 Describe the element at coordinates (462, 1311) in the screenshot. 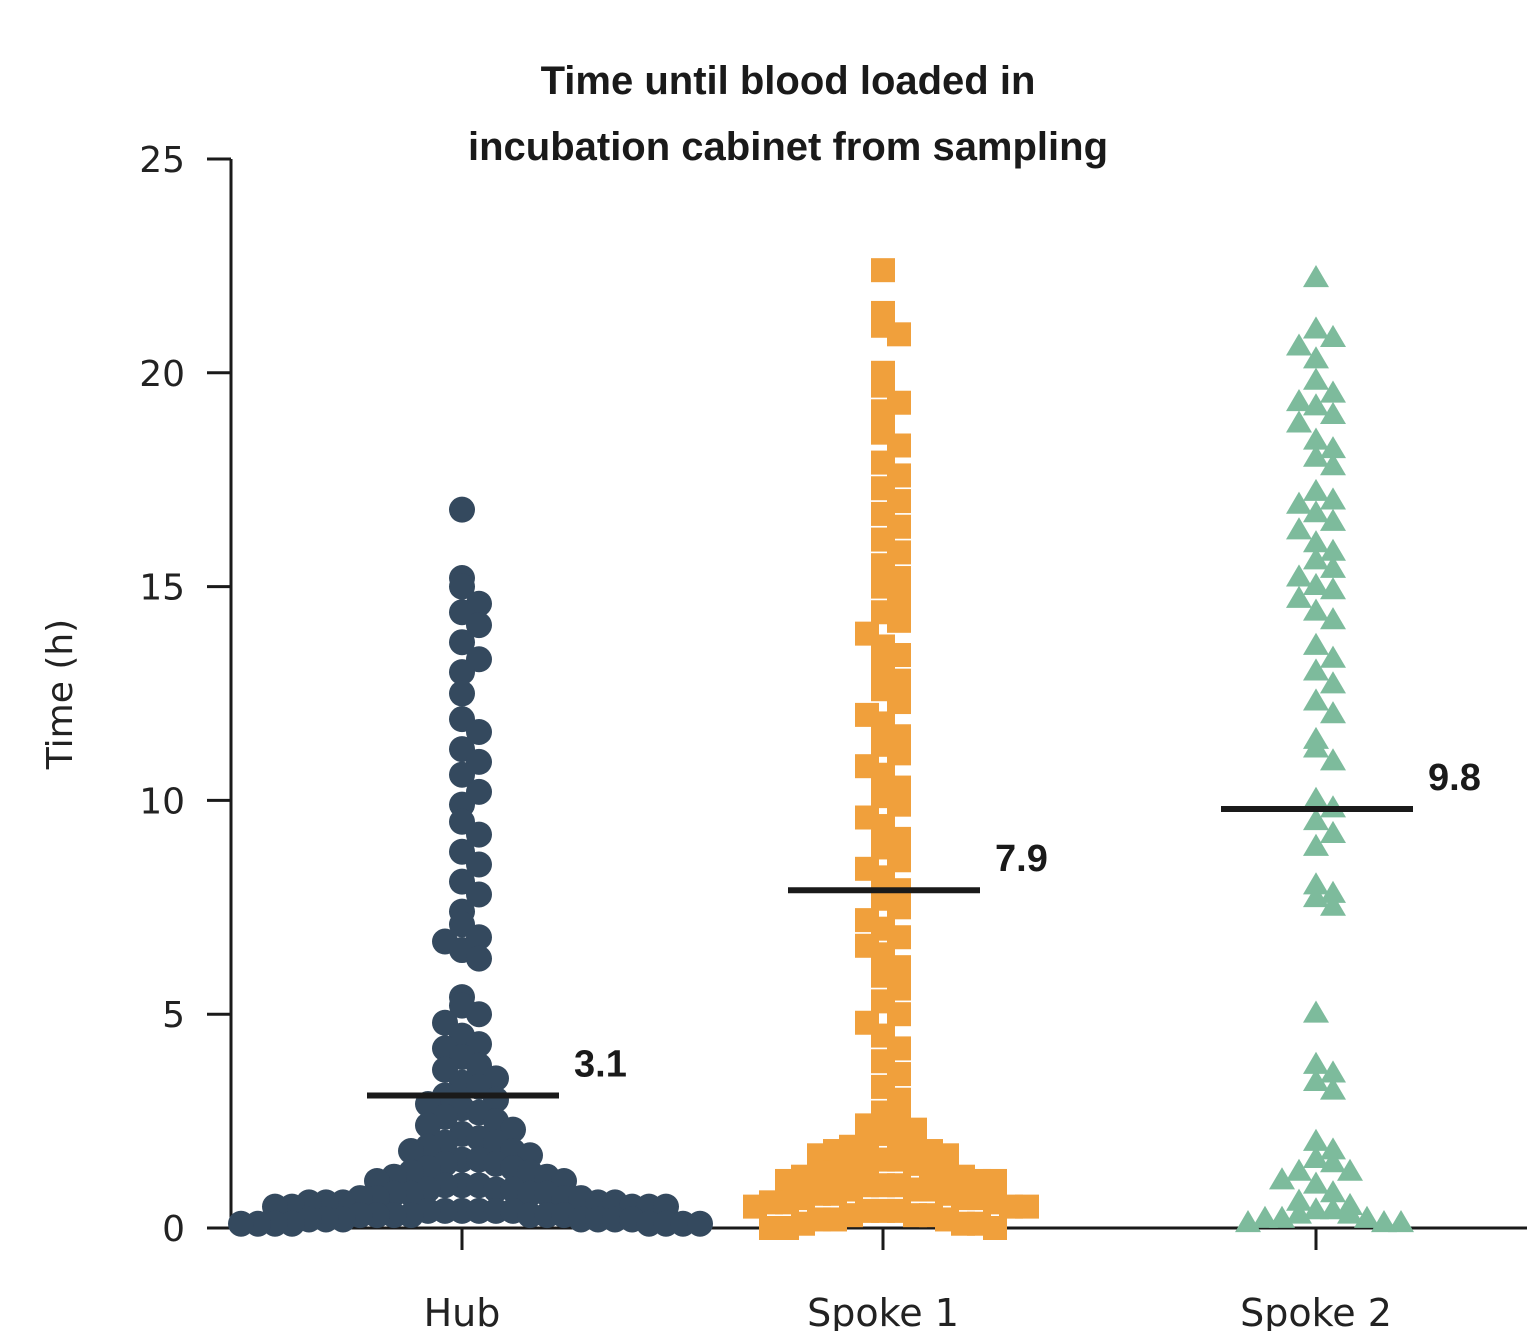

I see `x-tick-label: Hub` at that location.